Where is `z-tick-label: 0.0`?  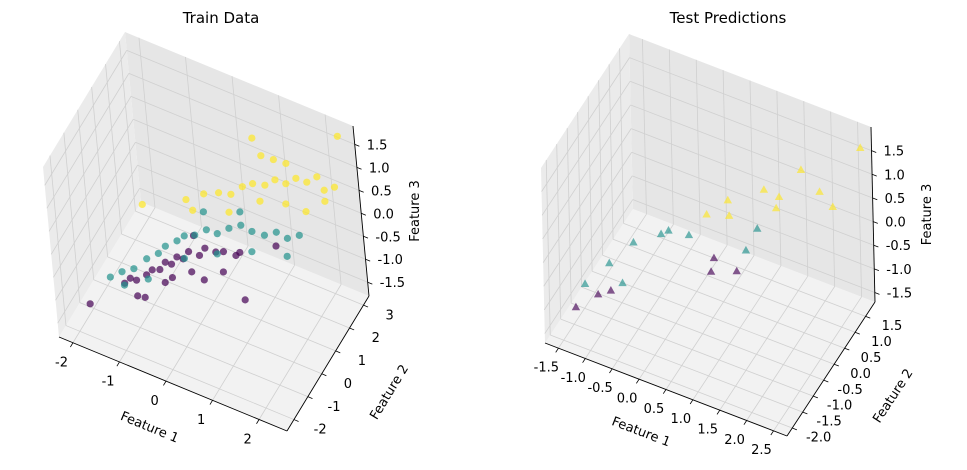
z-tick-label: 0.0 is located at coordinates (895, 223).